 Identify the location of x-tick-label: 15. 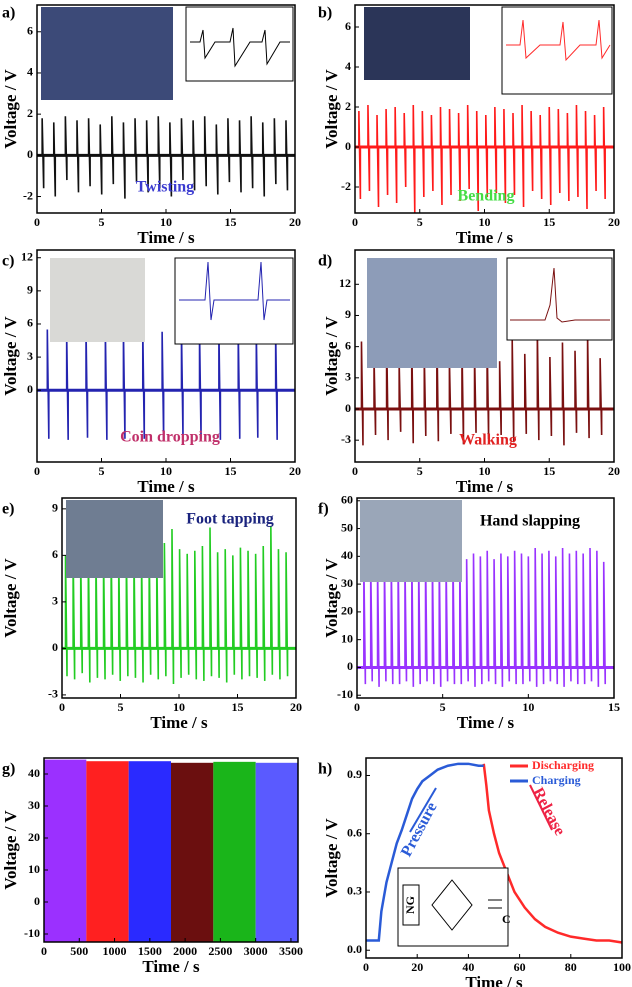
(231, 222).